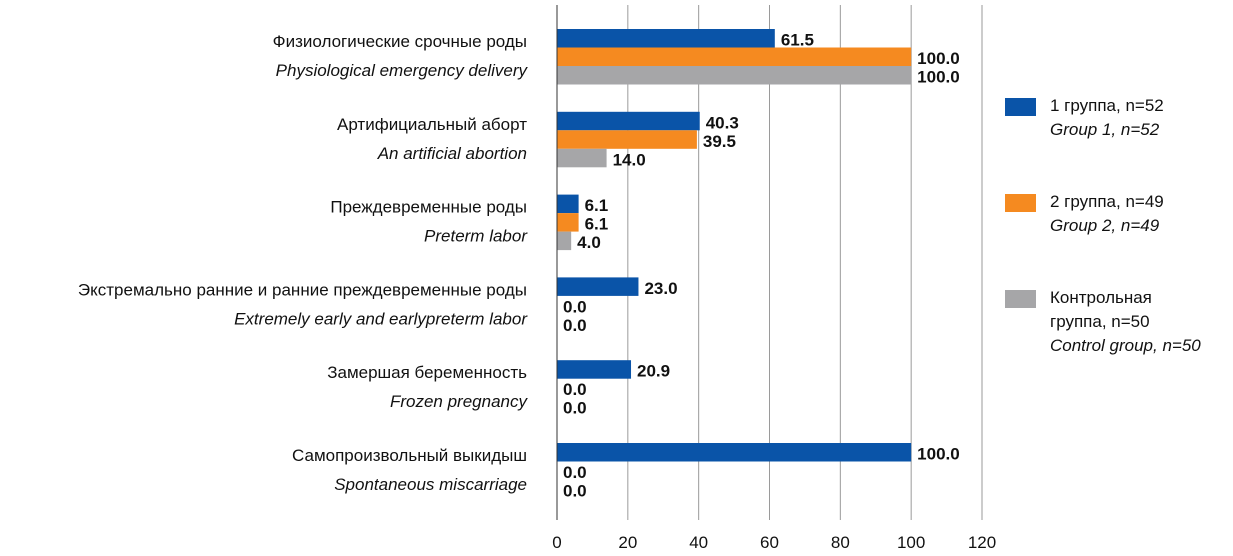 This screenshot has width=1233, height=556. I want to click on legend-text-group2: 2 группа, n=49 Group 2, n=49, so click(1107, 214).